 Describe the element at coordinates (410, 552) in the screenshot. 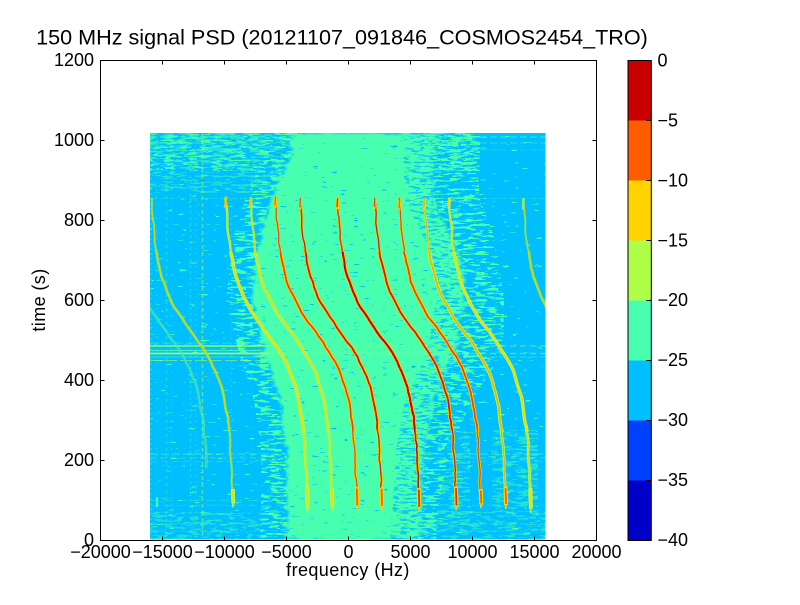

I see `svg-text: 5000` at that location.